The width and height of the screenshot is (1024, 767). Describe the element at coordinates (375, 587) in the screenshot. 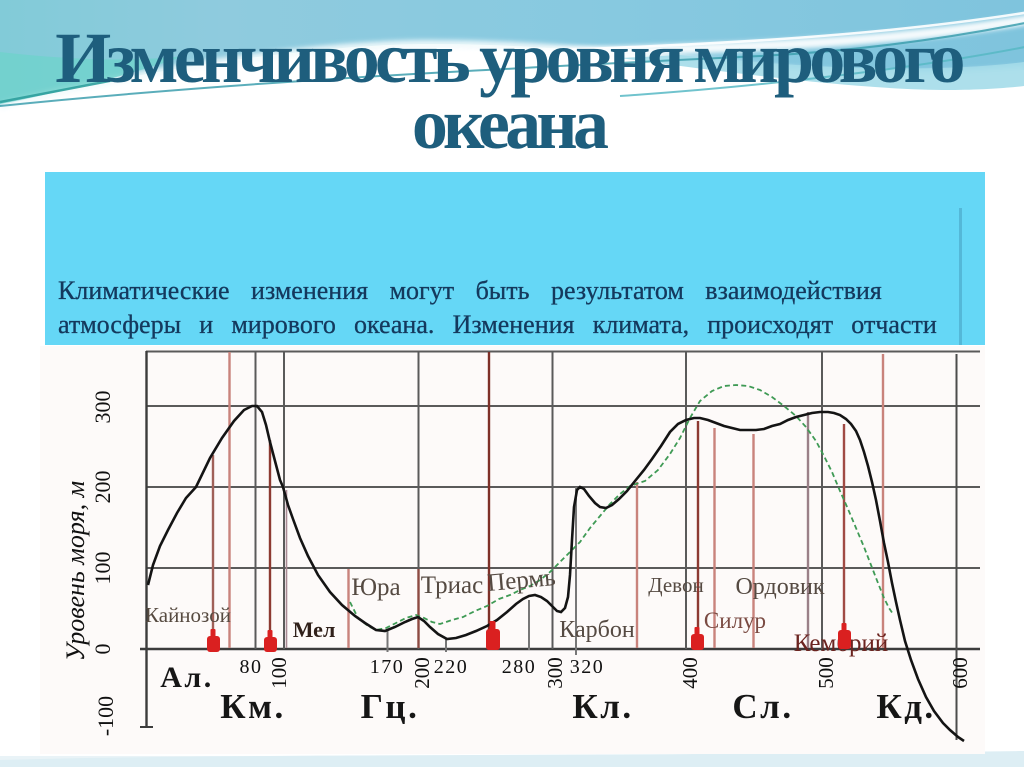

I see `svg-text: Юра` at that location.